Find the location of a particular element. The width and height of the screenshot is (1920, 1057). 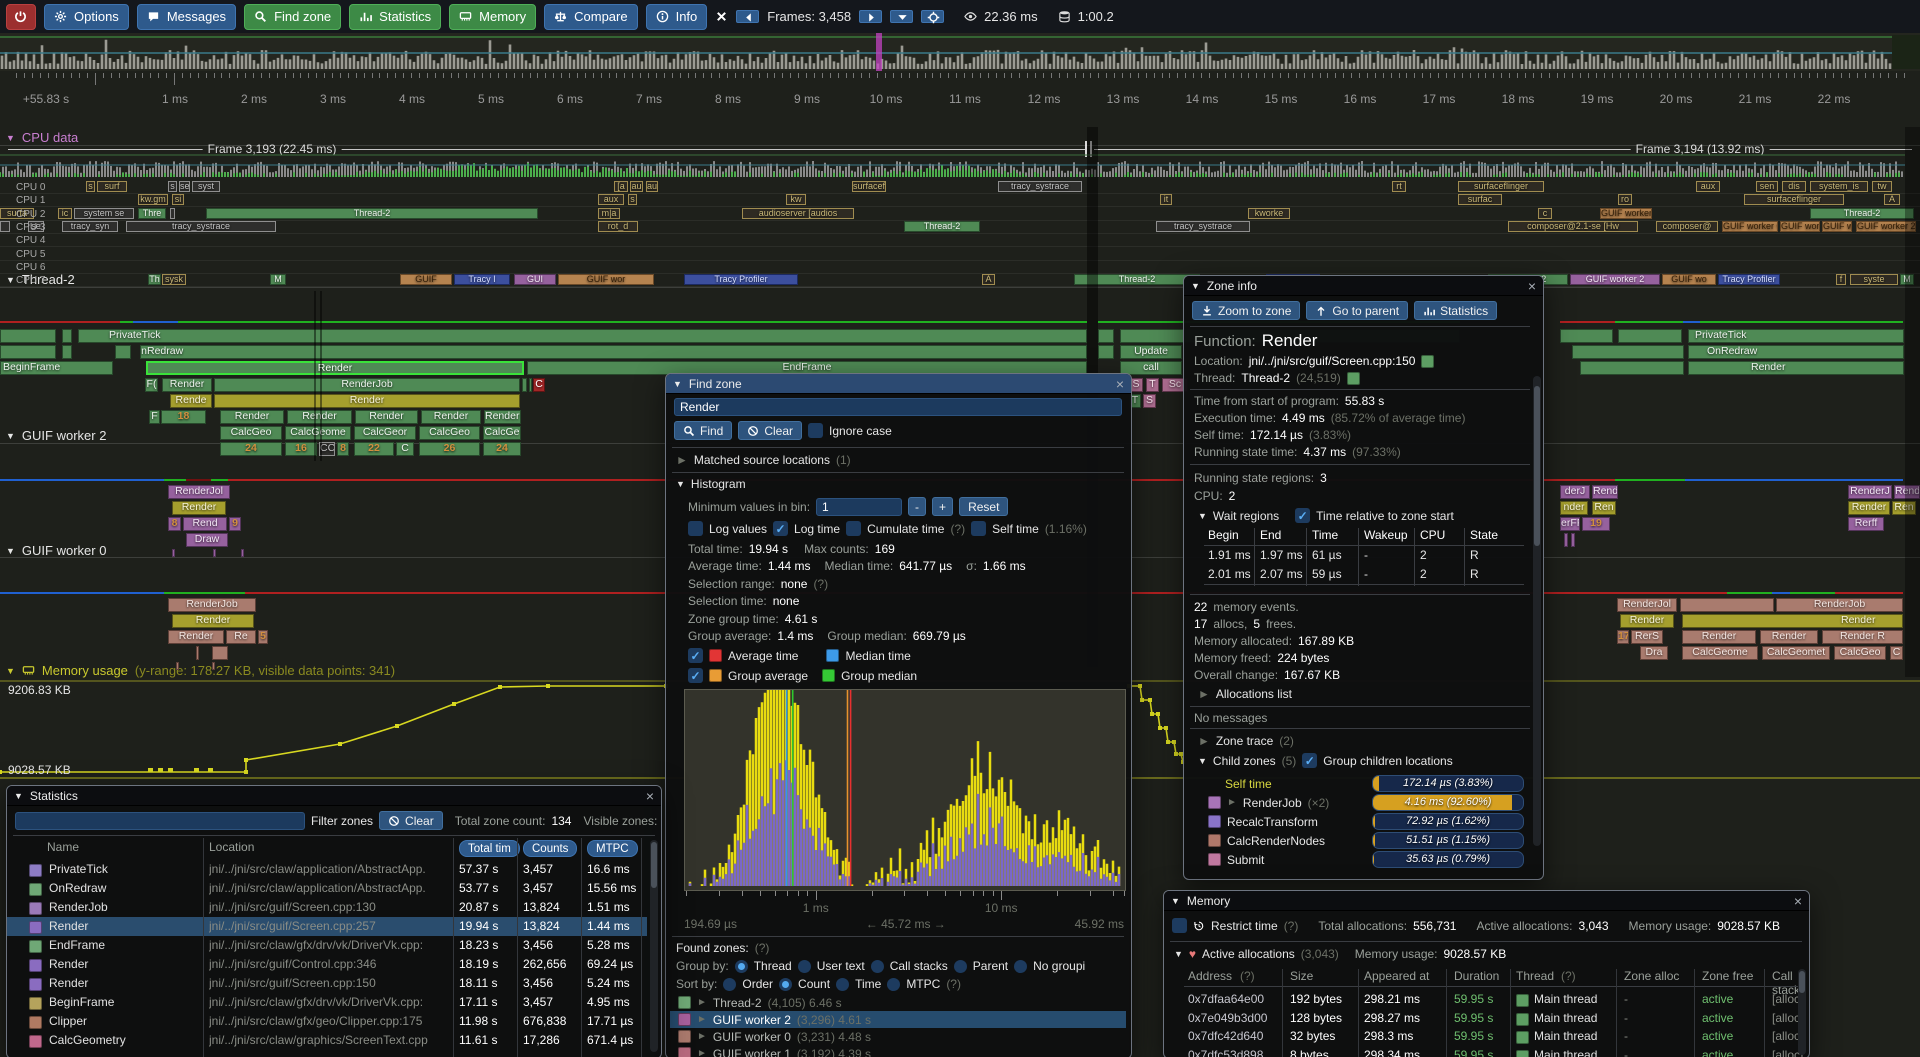

statistics-button: Statistics is located at coordinates (1456, 310).